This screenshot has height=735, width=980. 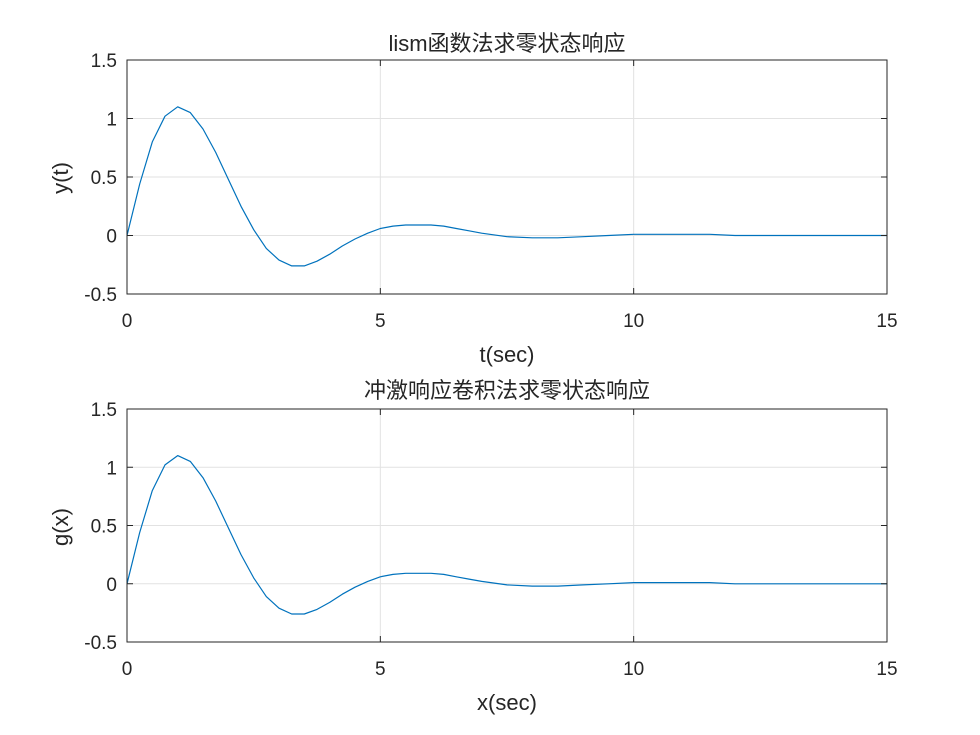 What do you see at coordinates (60, 178) in the screenshot?
I see `y-axis-label: y(t)` at bounding box center [60, 178].